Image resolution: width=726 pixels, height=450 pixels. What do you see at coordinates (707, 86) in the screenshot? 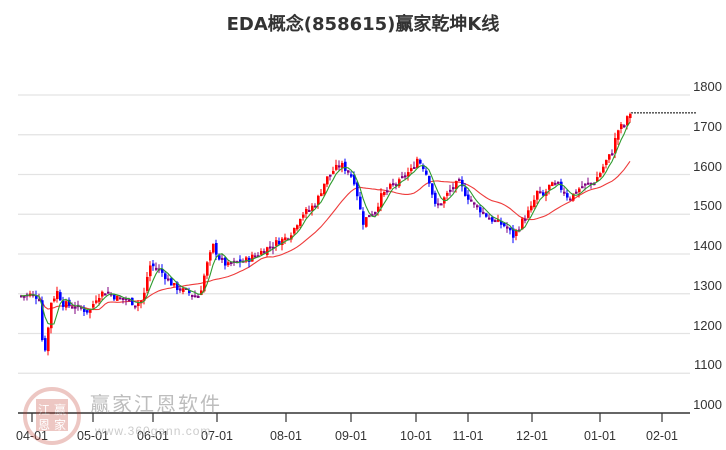
I see `y-tick-label: 1800` at bounding box center [707, 86].